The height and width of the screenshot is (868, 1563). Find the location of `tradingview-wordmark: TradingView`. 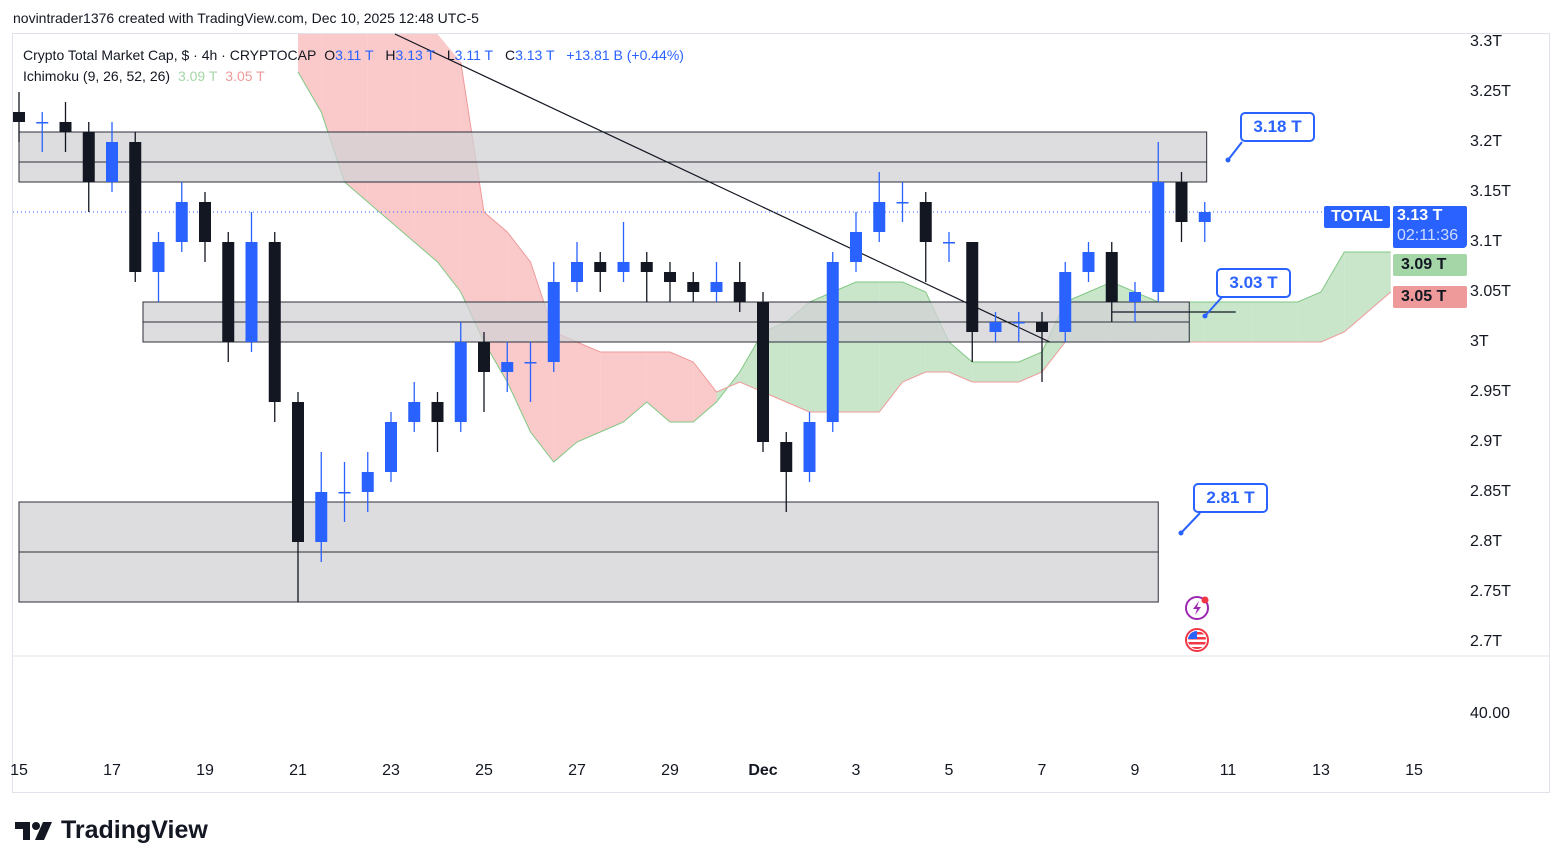

tradingview-wordmark: TradingView is located at coordinates (134, 830).